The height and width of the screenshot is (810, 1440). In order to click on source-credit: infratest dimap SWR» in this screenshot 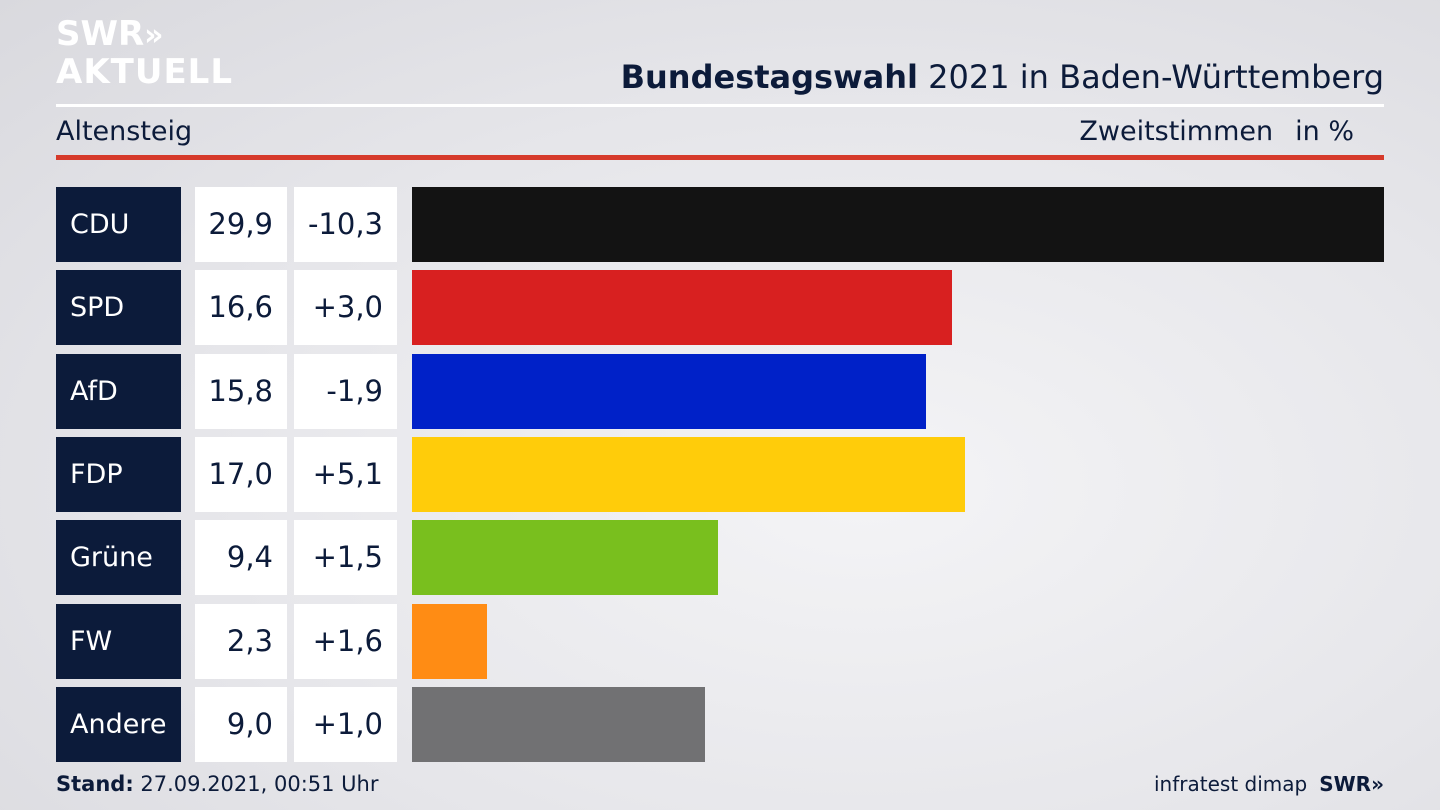, I will do `click(1269, 784)`.